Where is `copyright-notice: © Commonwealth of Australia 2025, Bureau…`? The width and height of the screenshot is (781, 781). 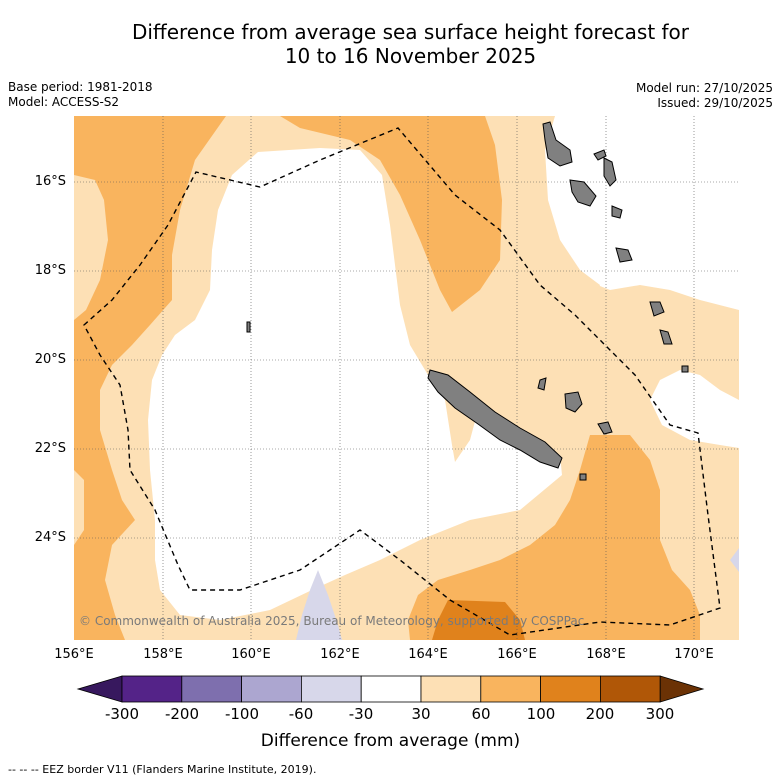 copyright-notice: © Commonwealth of Australia 2025, Bureau… is located at coordinates (332, 621).